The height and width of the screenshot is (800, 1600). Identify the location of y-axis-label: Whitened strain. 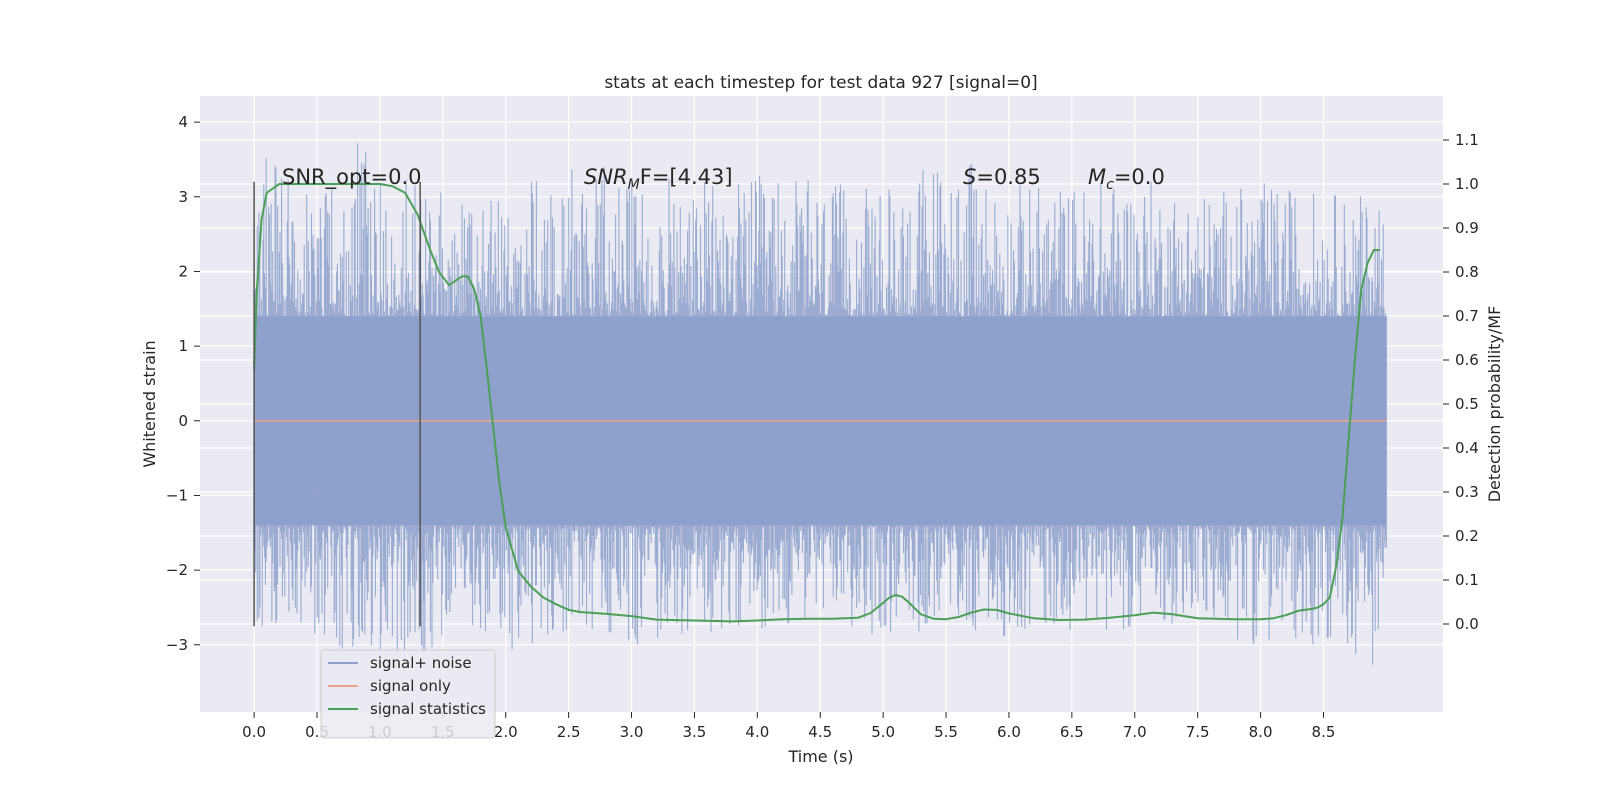
(149, 403).